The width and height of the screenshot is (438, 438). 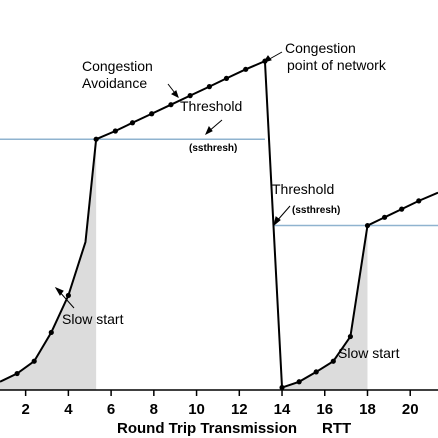 I want to click on x-tick-label-2: 2, so click(x=25, y=409).